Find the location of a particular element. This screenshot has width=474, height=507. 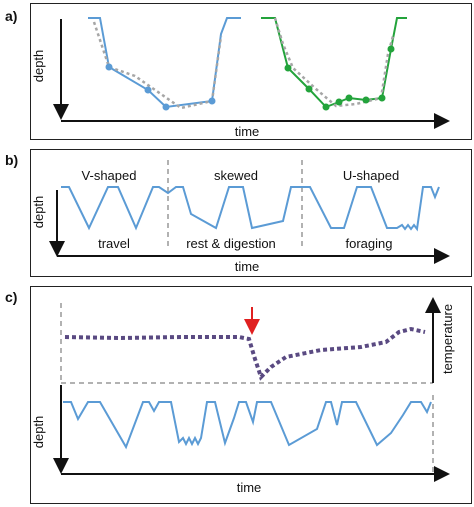

blue-dive-profile is located at coordinates (164, 63).